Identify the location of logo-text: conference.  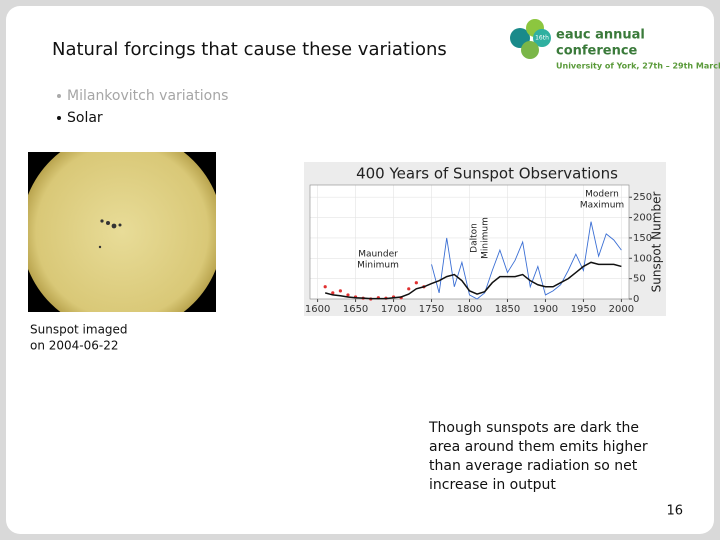
(597, 51).